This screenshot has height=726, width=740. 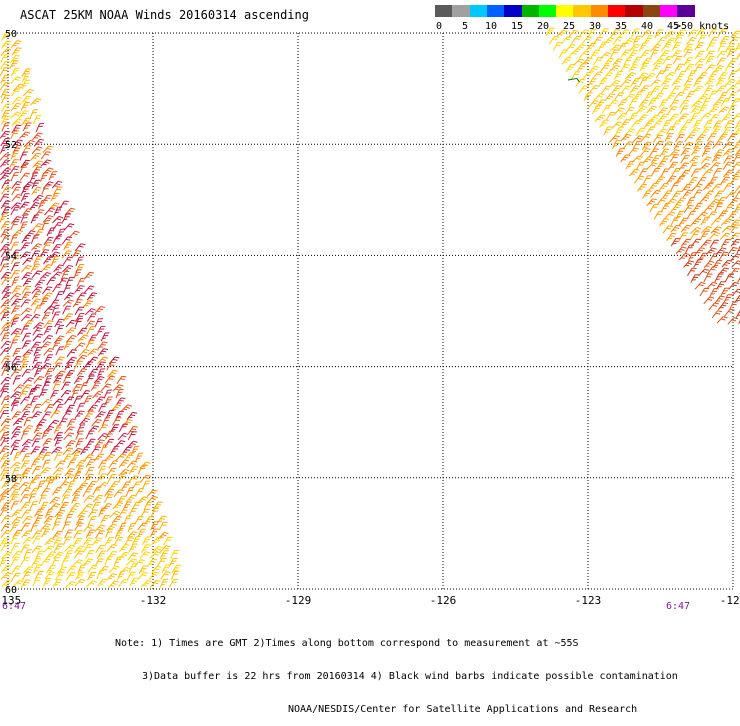 I want to click on scale-tick-label: 40, so click(x=647, y=26).